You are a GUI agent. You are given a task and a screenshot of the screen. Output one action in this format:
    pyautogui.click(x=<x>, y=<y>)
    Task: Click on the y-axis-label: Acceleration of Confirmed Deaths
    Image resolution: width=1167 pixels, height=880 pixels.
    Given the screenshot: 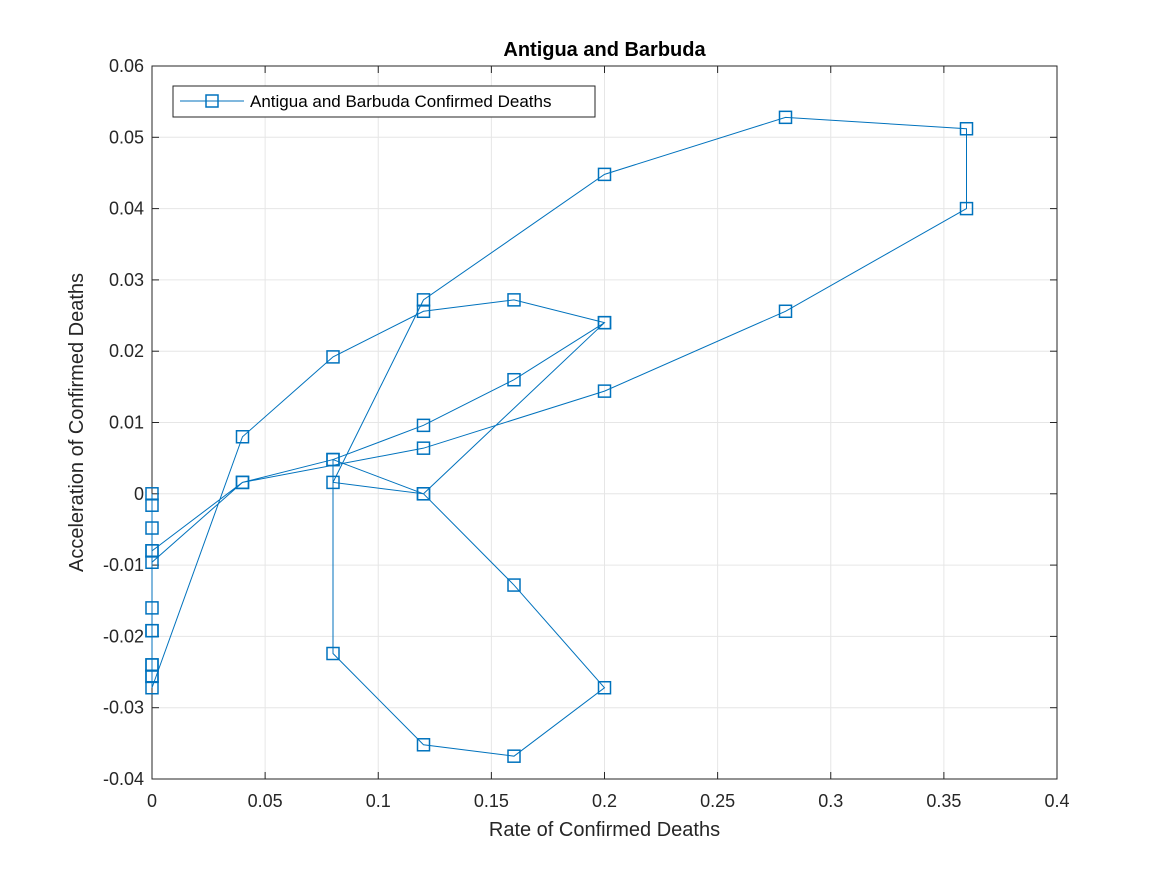 What is the action you would take?
    pyautogui.click(x=77, y=422)
    